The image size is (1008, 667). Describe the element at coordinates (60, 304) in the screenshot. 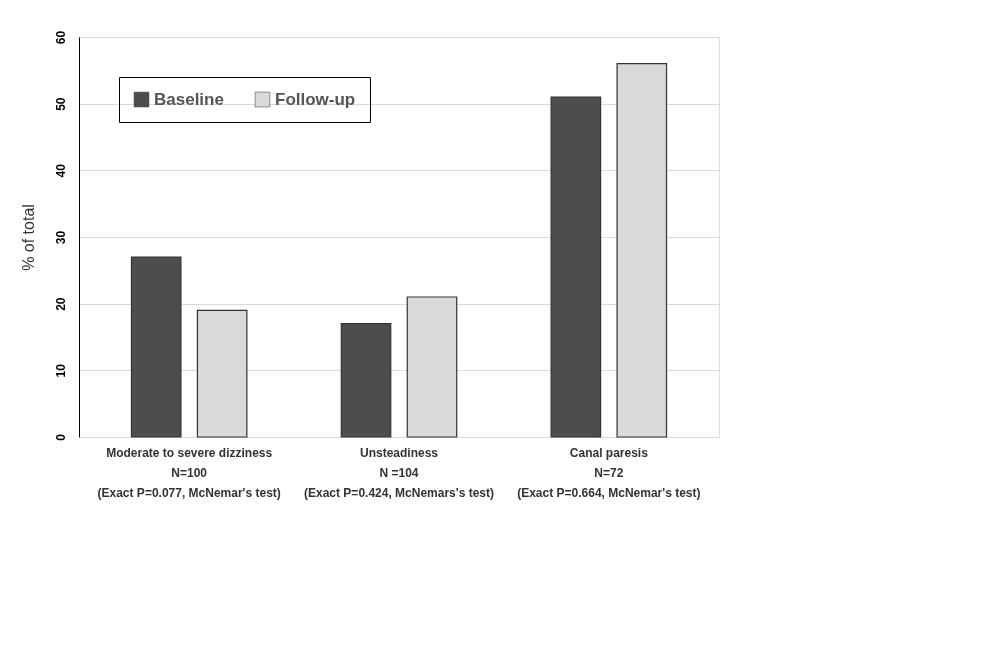

I see `y-tick-label: 20` at that location.